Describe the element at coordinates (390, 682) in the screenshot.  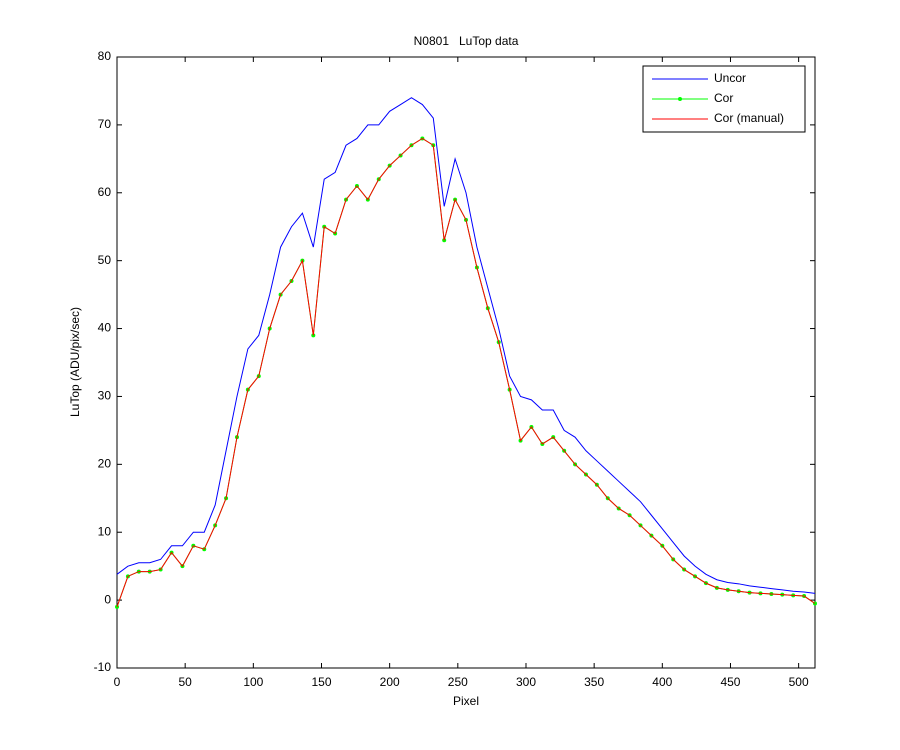
I see `x-tick-label: 200` at that location.